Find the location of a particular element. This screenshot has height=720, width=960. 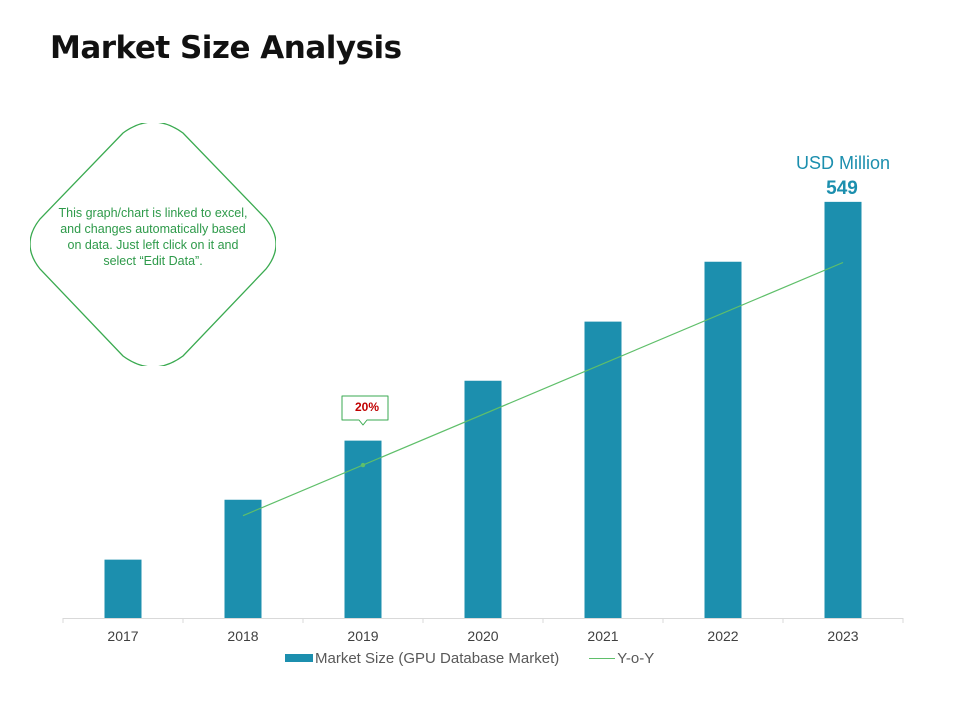

page-title: Market Size Analysis is located at coordinates (226, 48).